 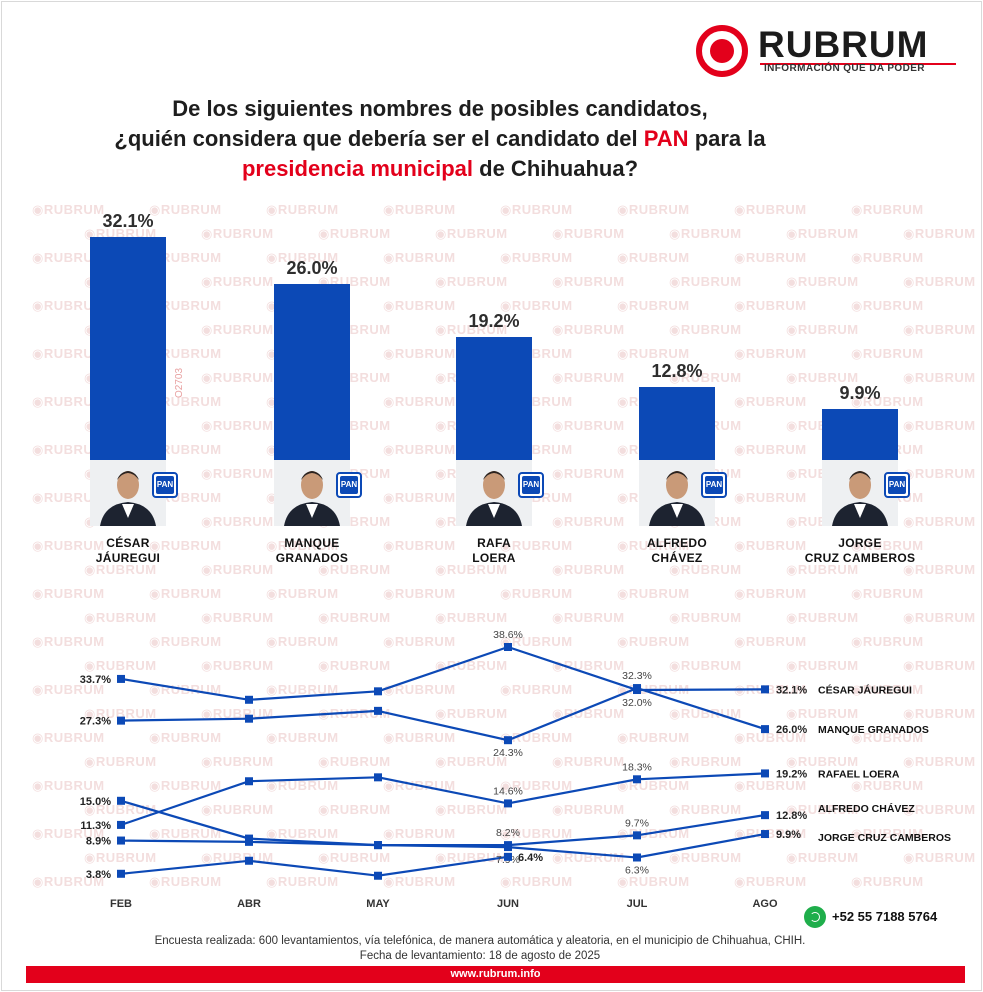 I want to click on bar-value-label: 12.8%, so click(x=677, y=370).